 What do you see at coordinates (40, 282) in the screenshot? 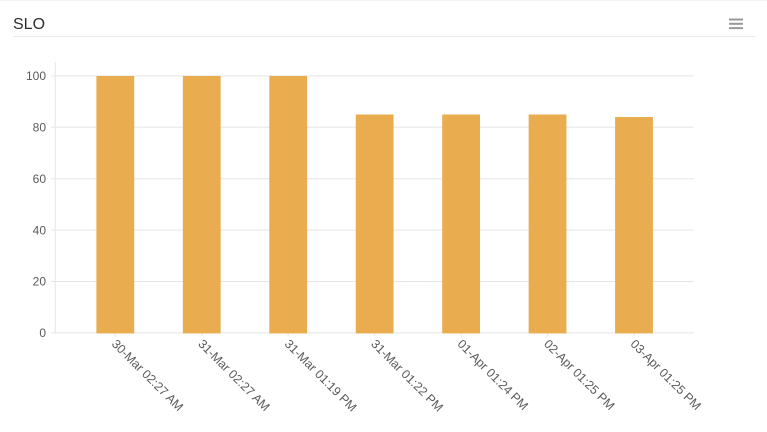
I see `svg-text: 20` at bounding box center [40, 282].